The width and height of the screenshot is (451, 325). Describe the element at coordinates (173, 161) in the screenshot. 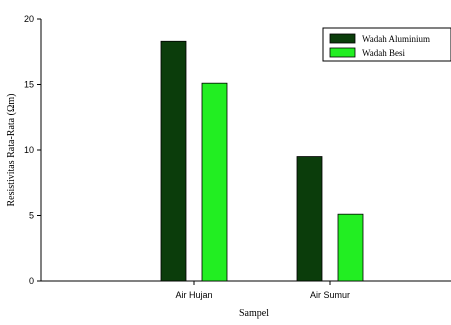

I see `bar-wadah-aluminium-air-hujan` at that location.